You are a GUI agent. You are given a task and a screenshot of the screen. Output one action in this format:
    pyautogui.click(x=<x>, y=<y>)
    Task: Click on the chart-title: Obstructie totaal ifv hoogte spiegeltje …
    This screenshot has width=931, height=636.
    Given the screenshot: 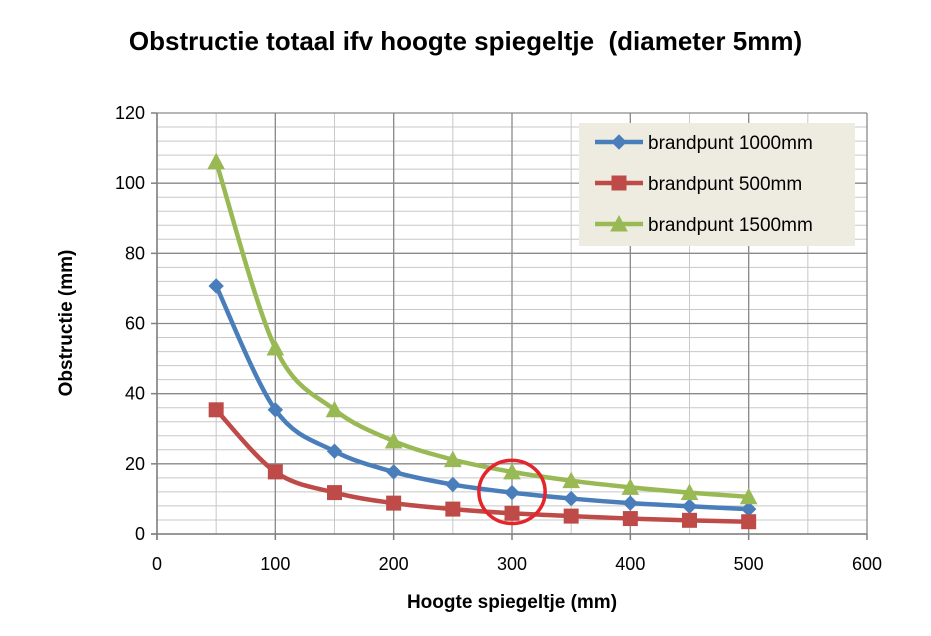 What is the action you would take?
    pyautogui.click(x=465, y=41)
    